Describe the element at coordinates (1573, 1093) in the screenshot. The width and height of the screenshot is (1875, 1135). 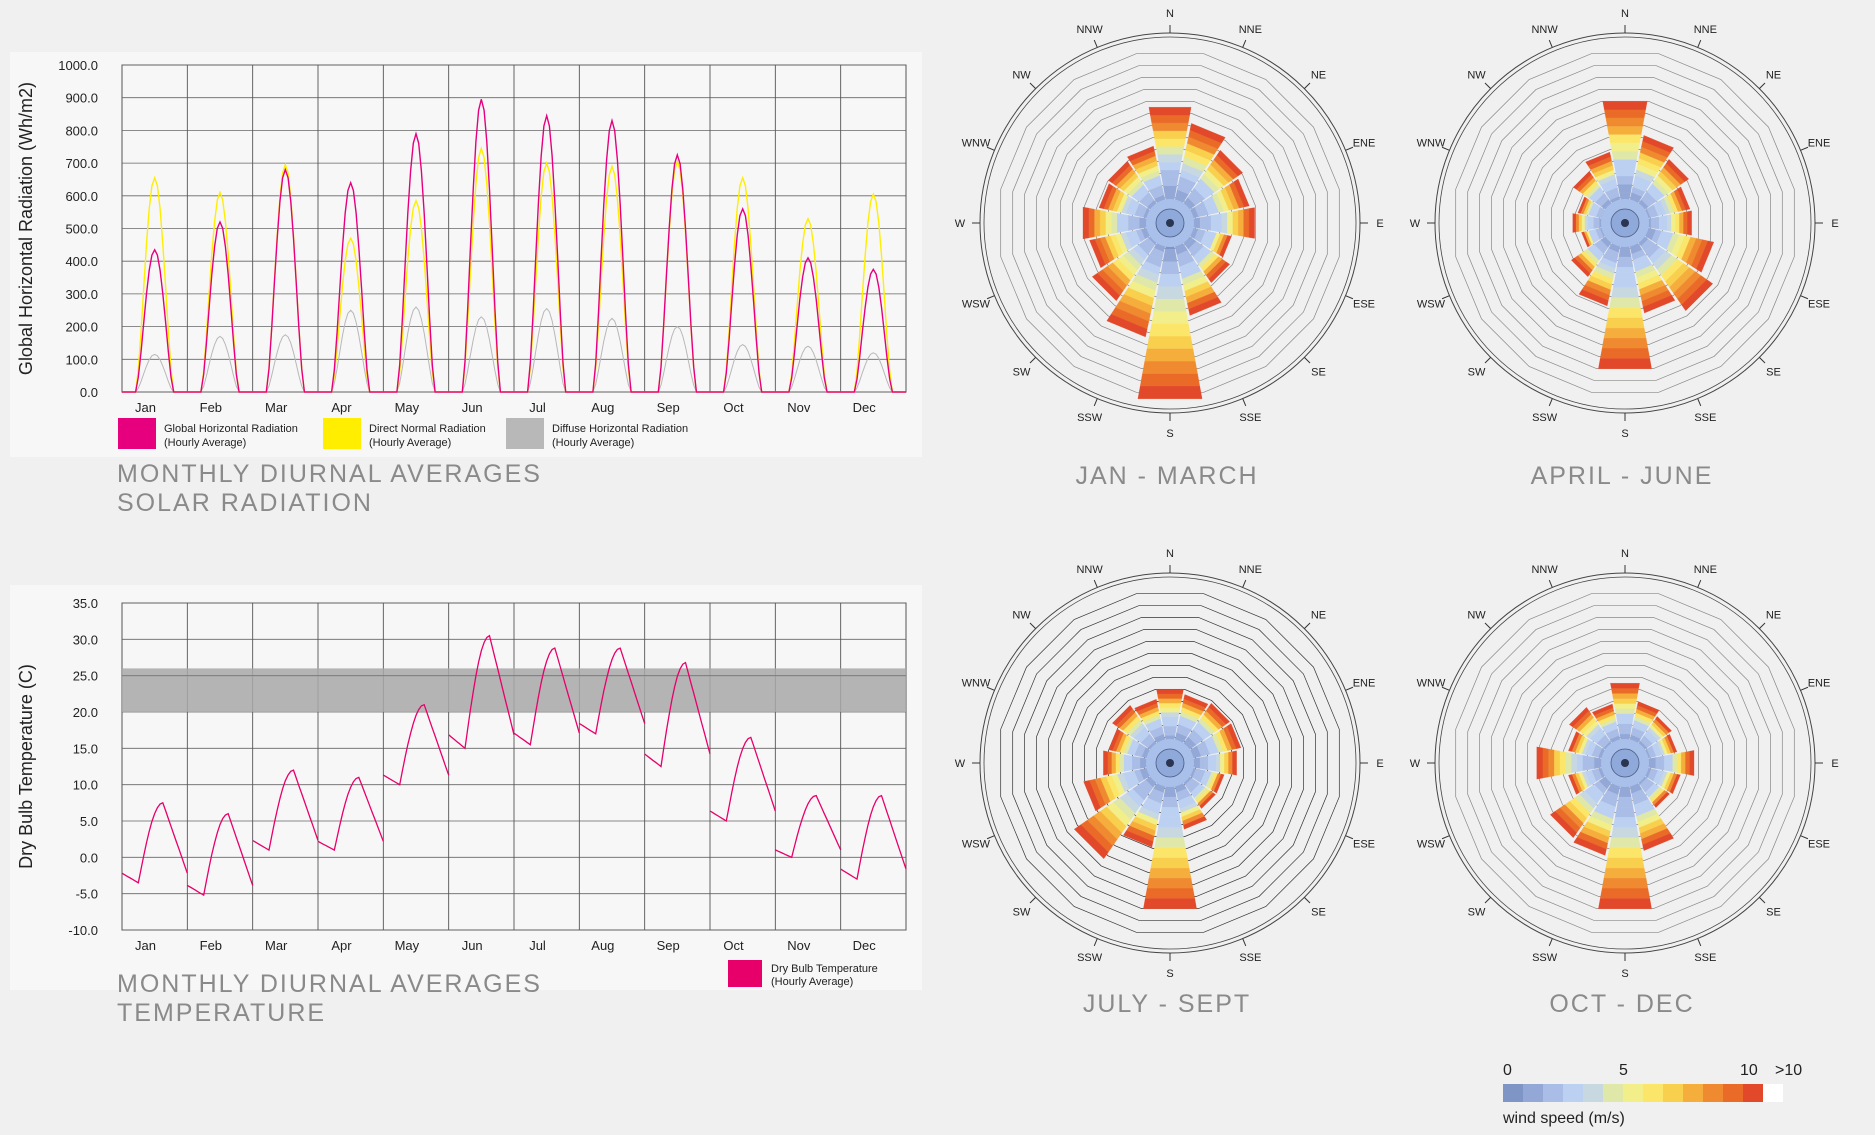
I see `legend-swatch` at that location.